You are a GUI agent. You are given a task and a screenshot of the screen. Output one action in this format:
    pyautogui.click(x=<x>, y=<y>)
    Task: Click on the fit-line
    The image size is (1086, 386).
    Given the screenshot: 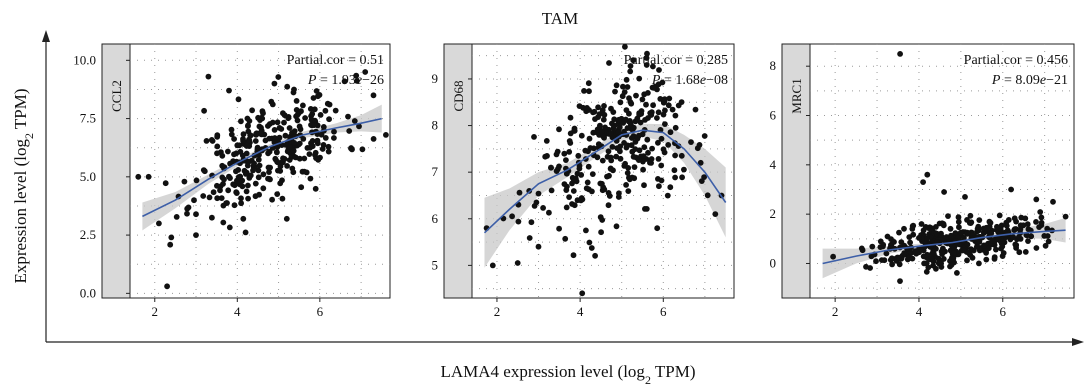 What is the action you would take?
    pyautogui.click(x=944, y=247)
    